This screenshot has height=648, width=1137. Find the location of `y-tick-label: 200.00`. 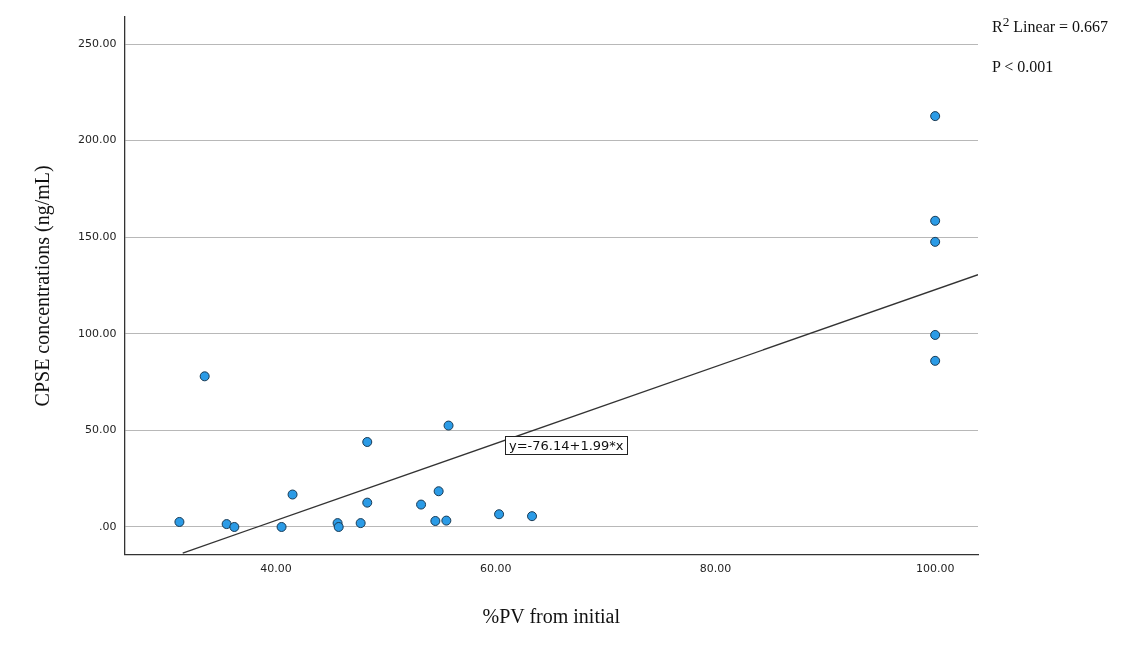

y-tick-label: 200.00 is located at coordinates (97, 140).